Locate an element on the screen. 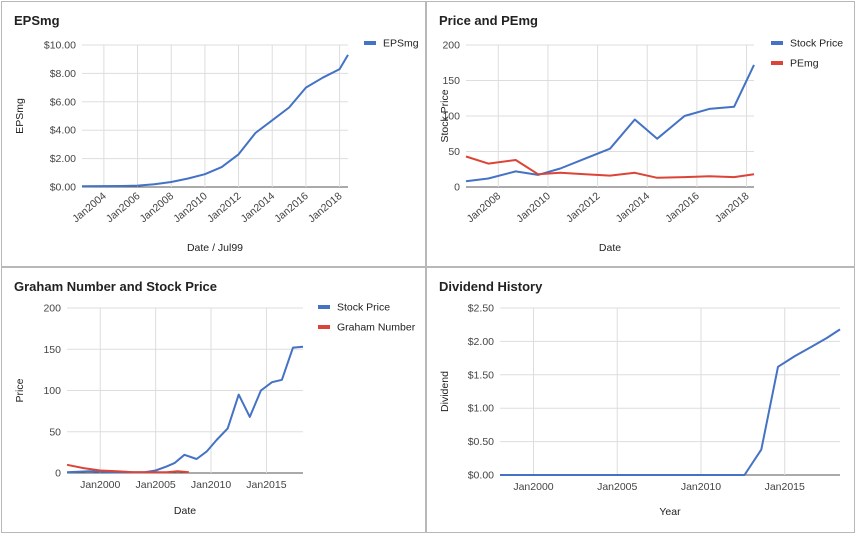 The width and height of the screenshot is (856, 534). price-pe-y-tick-label: 100 is located at coordinates (451, 117).